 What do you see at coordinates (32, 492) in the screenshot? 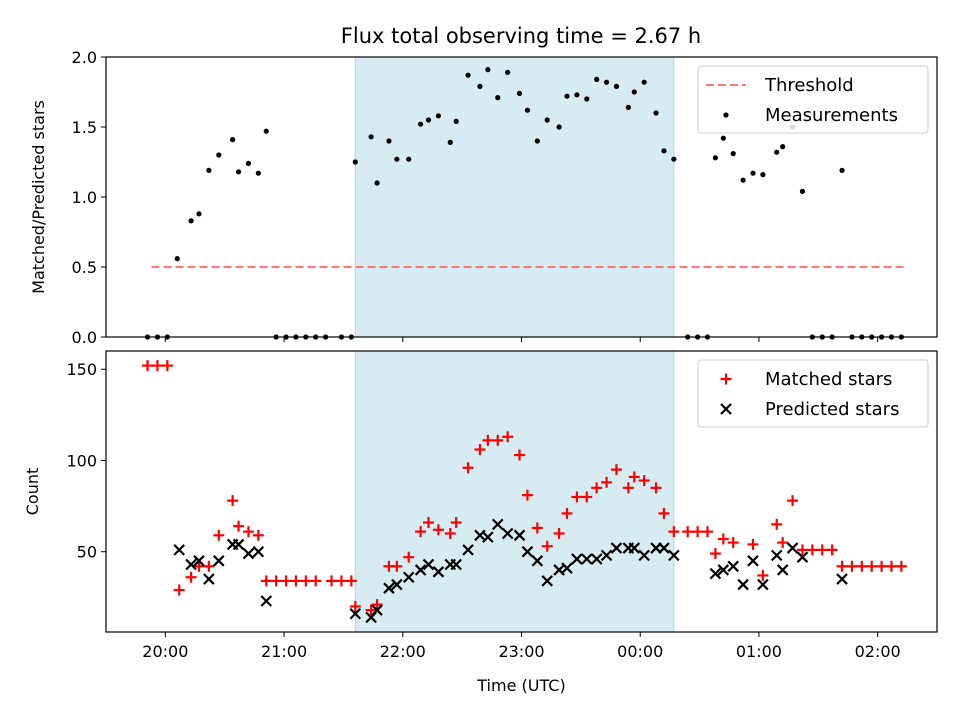
I see `y-axis-label: Count` at bounding box center [32, 492].